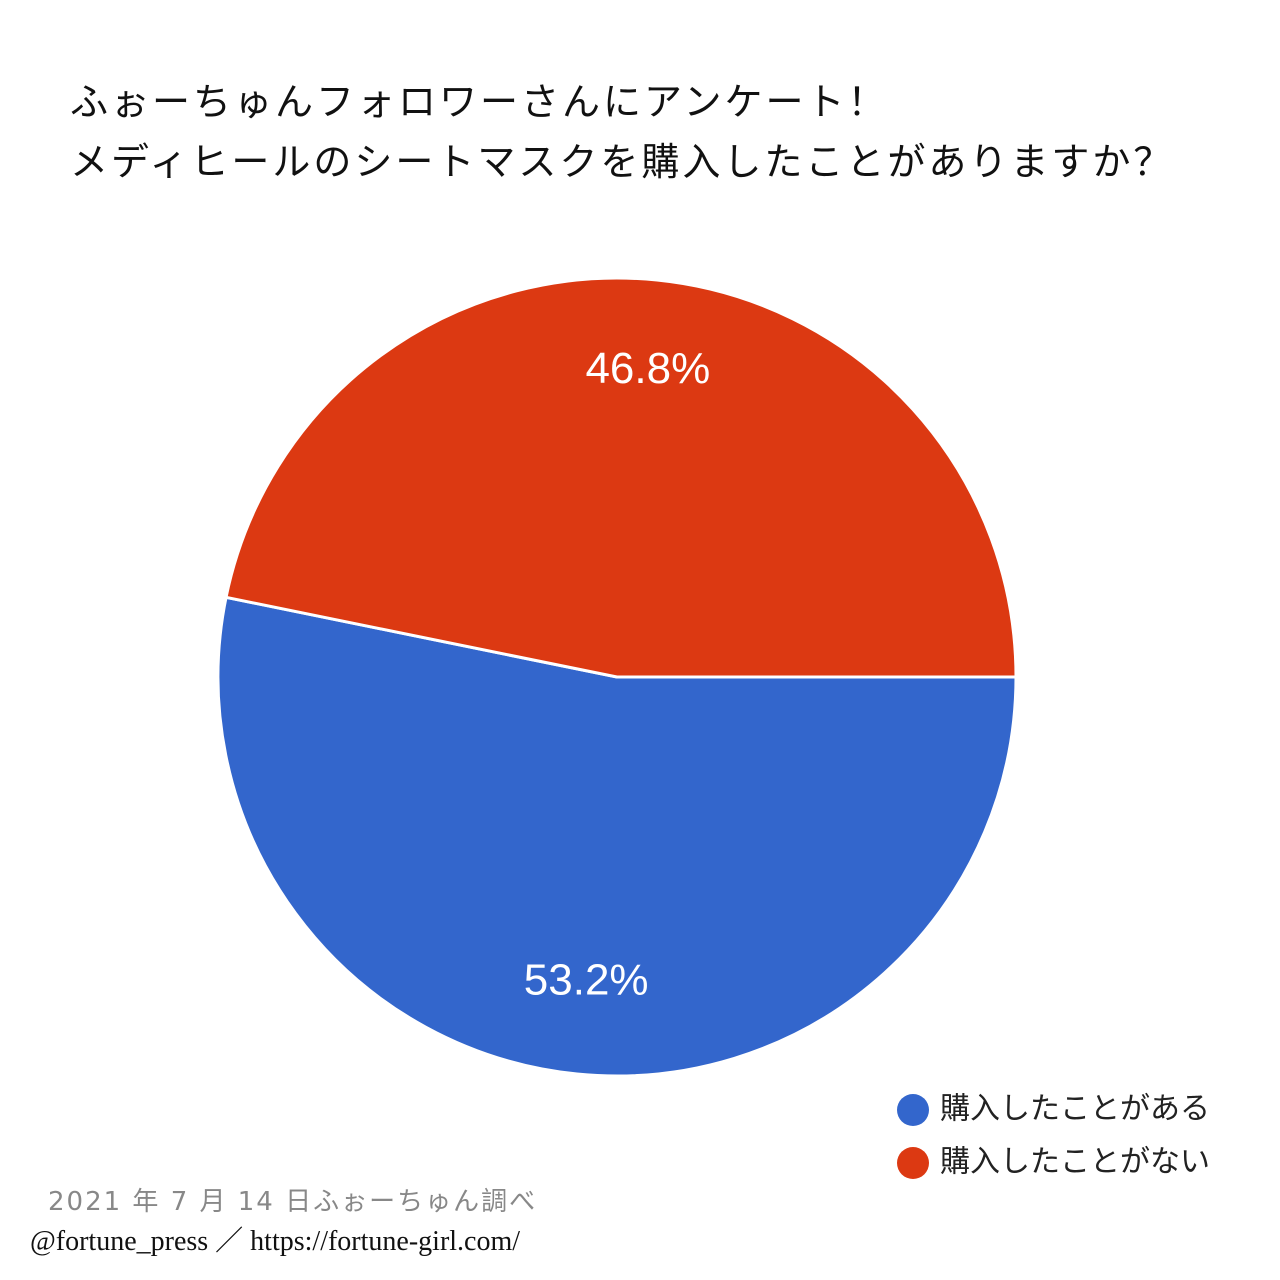  Describe the element at coordinates (1075, 1162) in the screenshot. I see `legend-label: 購入したことがない` at that location.